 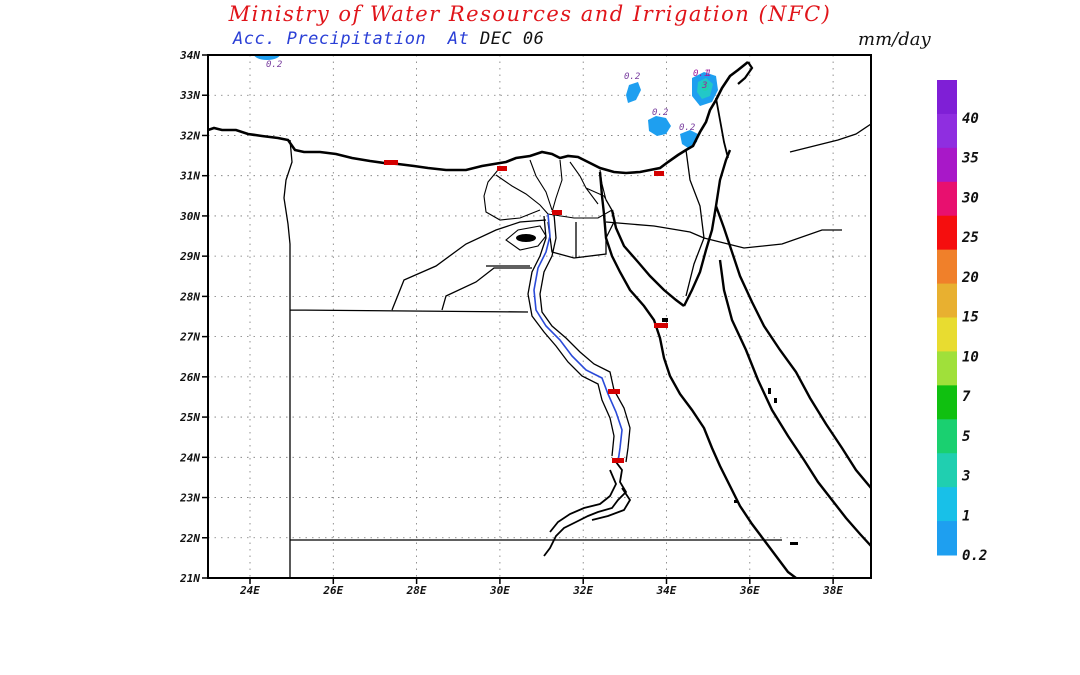 What do you see at coordinates (189, 377) in the screenshot?
I see `lat-label-26N: 26N` at bounding box center [189, 377].